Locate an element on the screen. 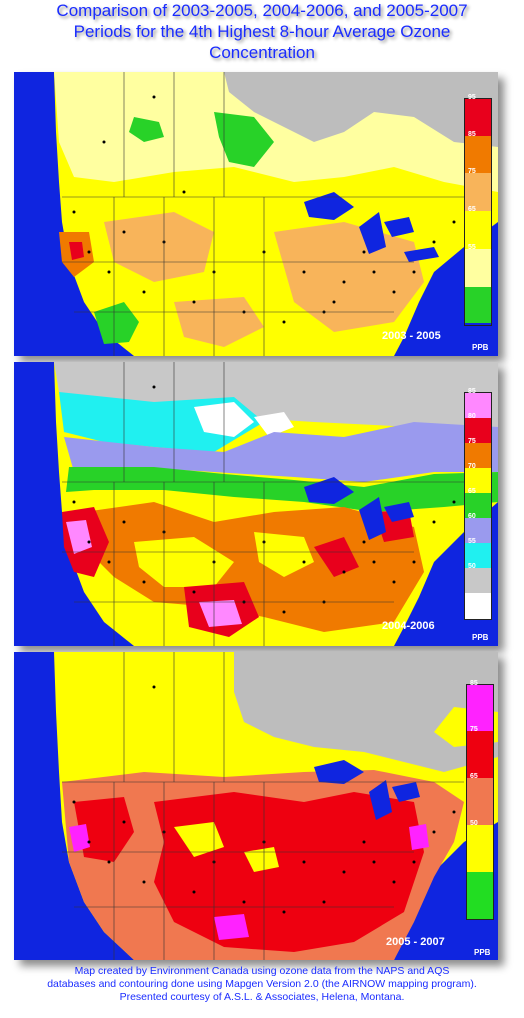 The width and height of the screenshot is (524, 1018). legend-2004-2006: 85 80 75 70 65 60 55 50 is located at coordinates (478, 504).